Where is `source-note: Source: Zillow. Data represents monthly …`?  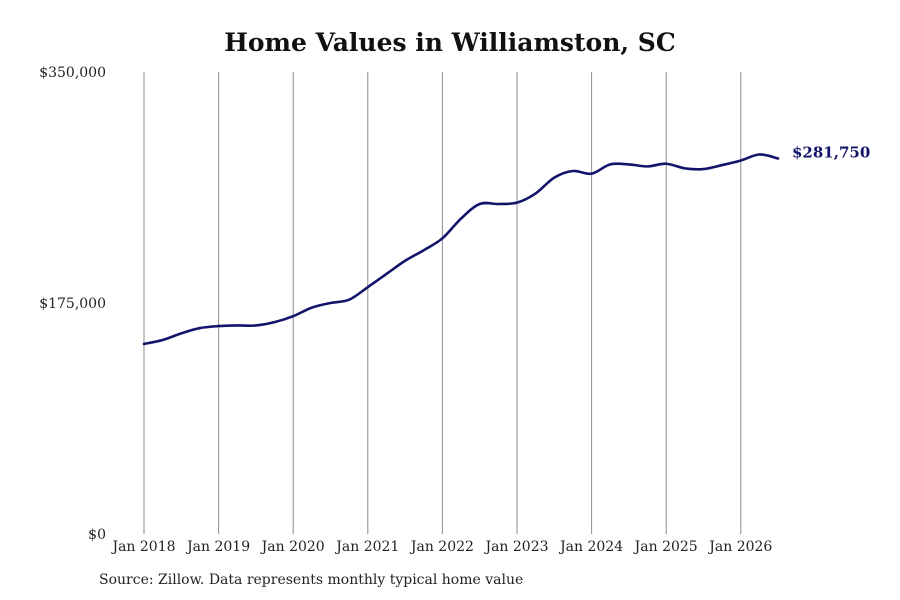
source-note: Source: Zillow. Data represents monthly … is located at coordinates (311, 580).